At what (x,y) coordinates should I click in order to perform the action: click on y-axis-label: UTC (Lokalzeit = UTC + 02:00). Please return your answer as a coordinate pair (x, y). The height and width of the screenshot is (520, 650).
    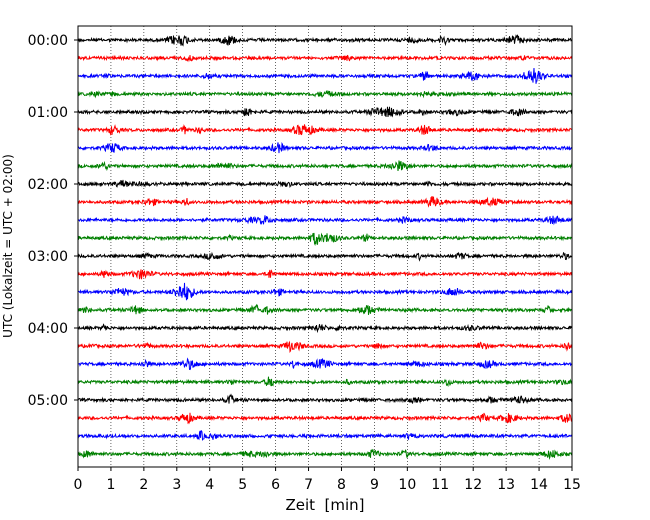
    Looking at the image, I should click on (8, 246).